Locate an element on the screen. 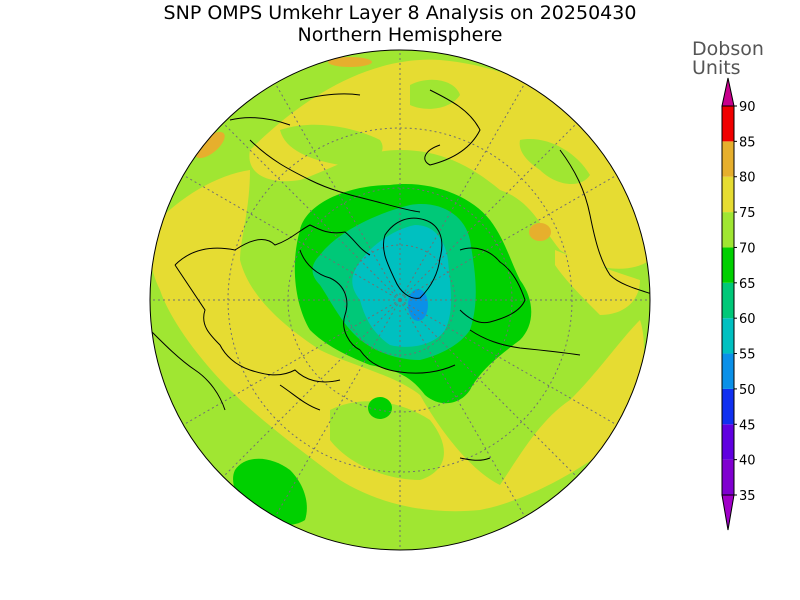 The height and width of the screenshot is (600, 800). colorbar-tick-label: 50 is located at coordinates (747, 390).